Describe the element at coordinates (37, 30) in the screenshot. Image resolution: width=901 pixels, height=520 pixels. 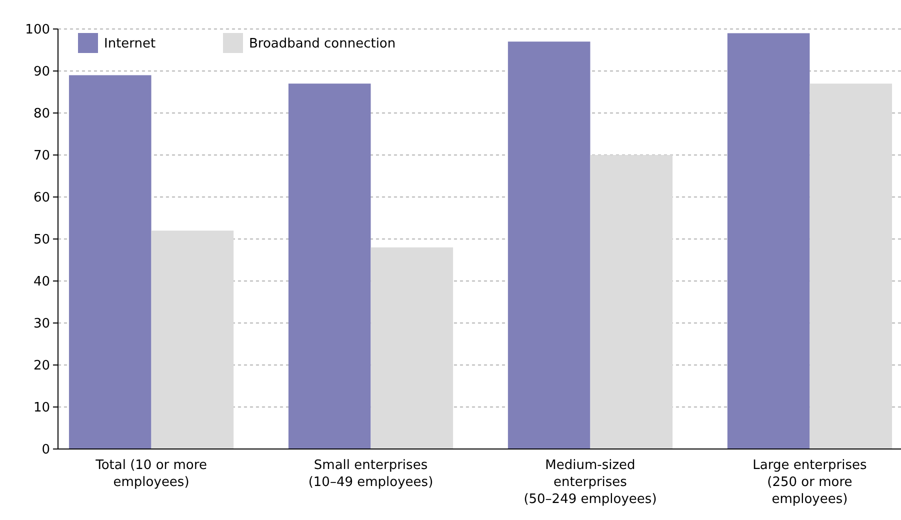
I see `y-tick-label: 100` at that location.